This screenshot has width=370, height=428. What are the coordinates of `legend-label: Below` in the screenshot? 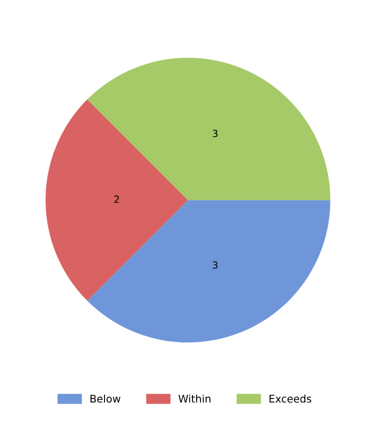 It's located at (105, 398).